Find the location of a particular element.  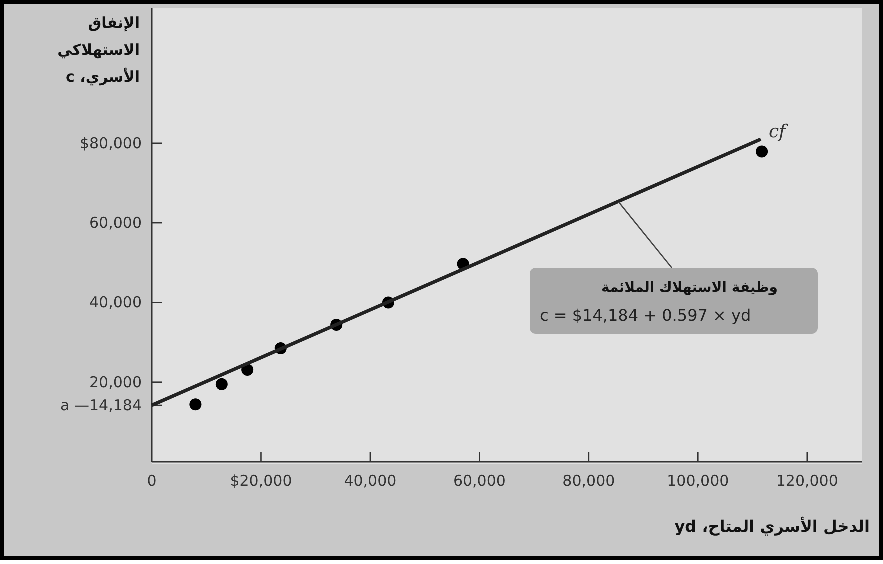

annotation: c = $14,184 + 0.597 × yd is located at coordinates (646, 315).